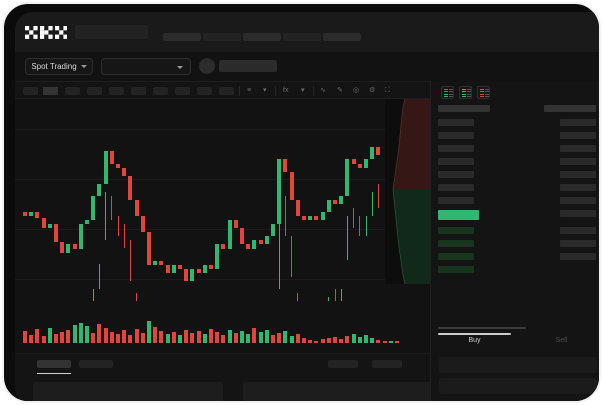 The width and height of the screenshot is (603, 405). What do you see at coordinates (447, 92) in the screenshot?
I see `orderbook-view-both-icon` at bounding box center [447, 92].